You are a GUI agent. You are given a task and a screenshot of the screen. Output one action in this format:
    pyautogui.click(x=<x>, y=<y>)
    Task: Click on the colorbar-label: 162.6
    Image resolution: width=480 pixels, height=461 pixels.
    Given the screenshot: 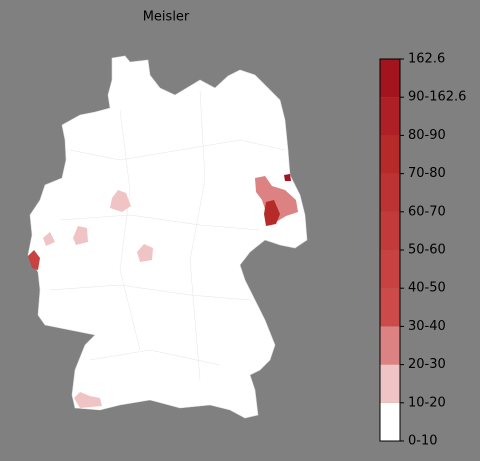 What is the action you would take?
    pyautogui.click(x=426, y=59)
    